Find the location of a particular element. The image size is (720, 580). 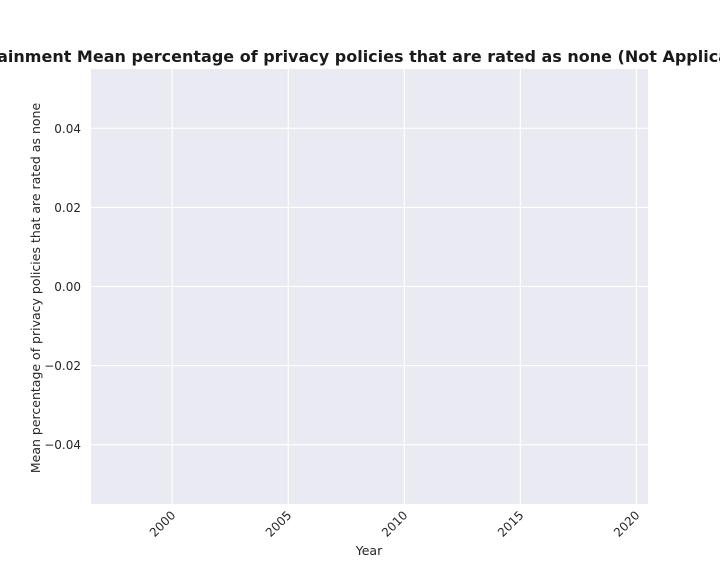

y-axis-ticks: −0.04 −0.02 0.00 0.02 0.04 is located at coordinates (62, 287).